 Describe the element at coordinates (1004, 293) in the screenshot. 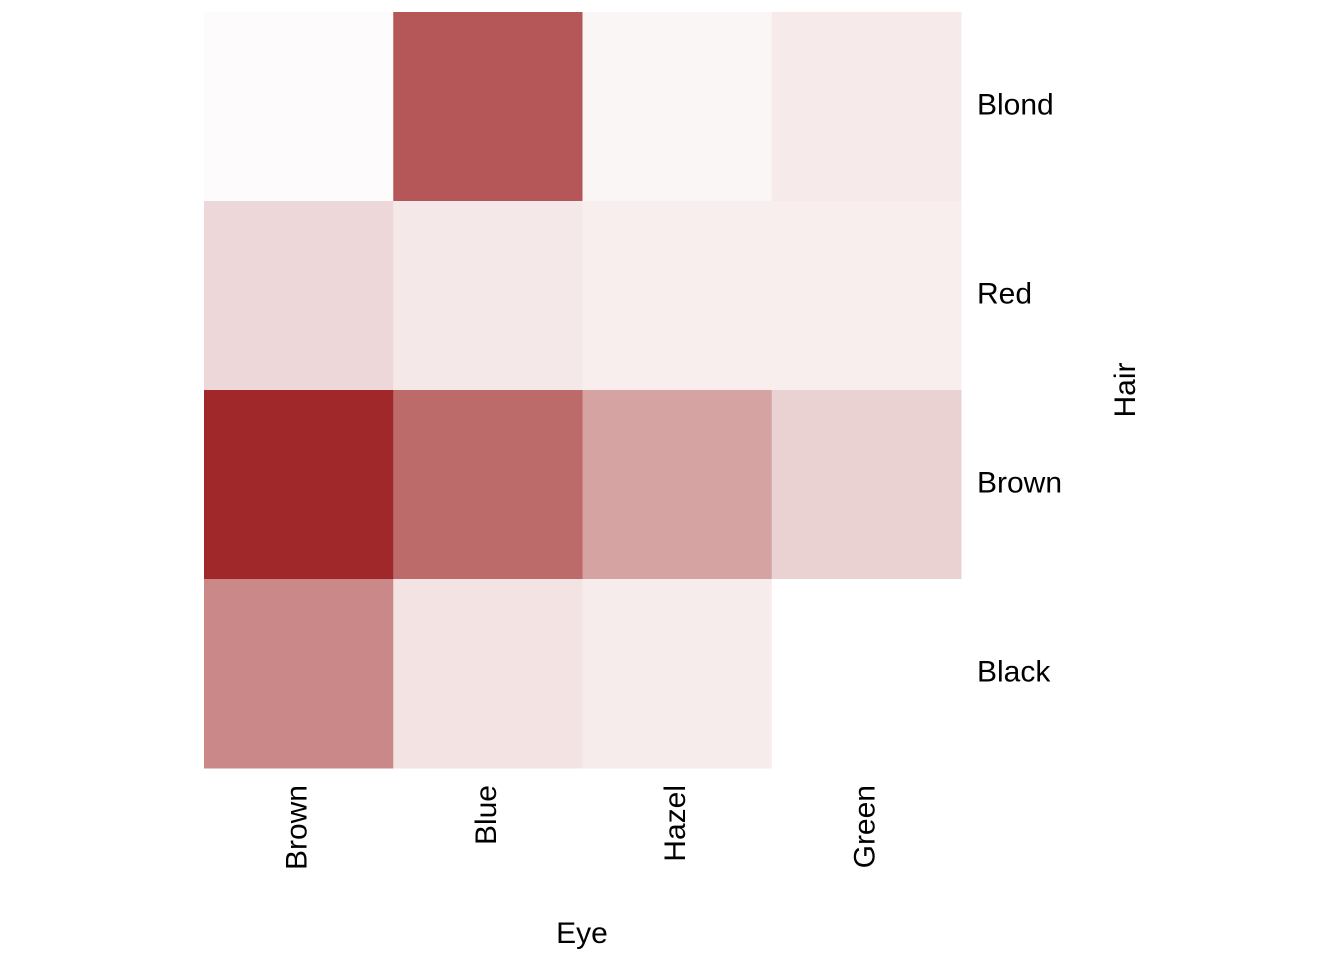

I see `y-tick-label: Red` at that location.